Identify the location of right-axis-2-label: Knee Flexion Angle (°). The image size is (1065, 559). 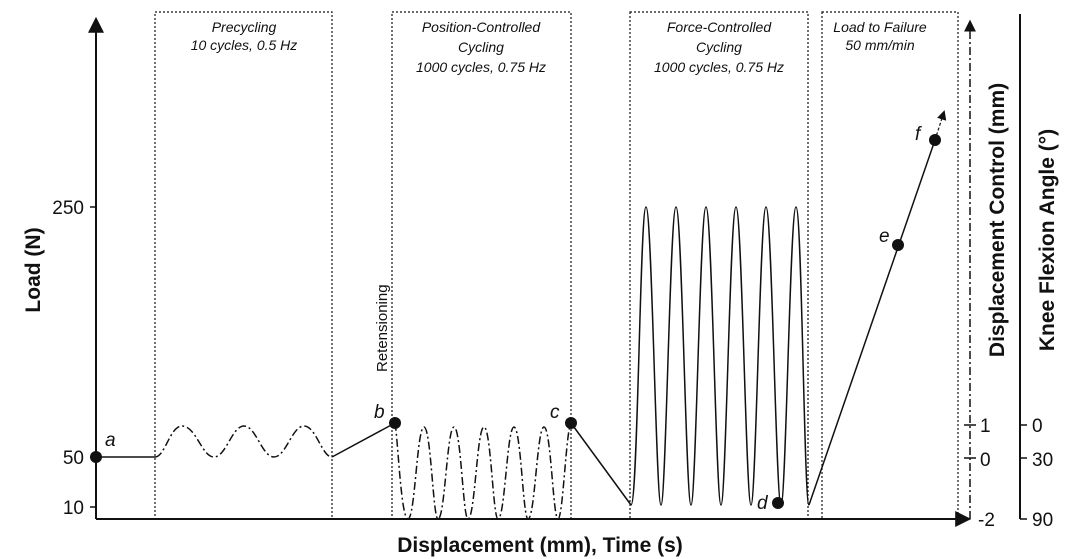
(1047, 240).